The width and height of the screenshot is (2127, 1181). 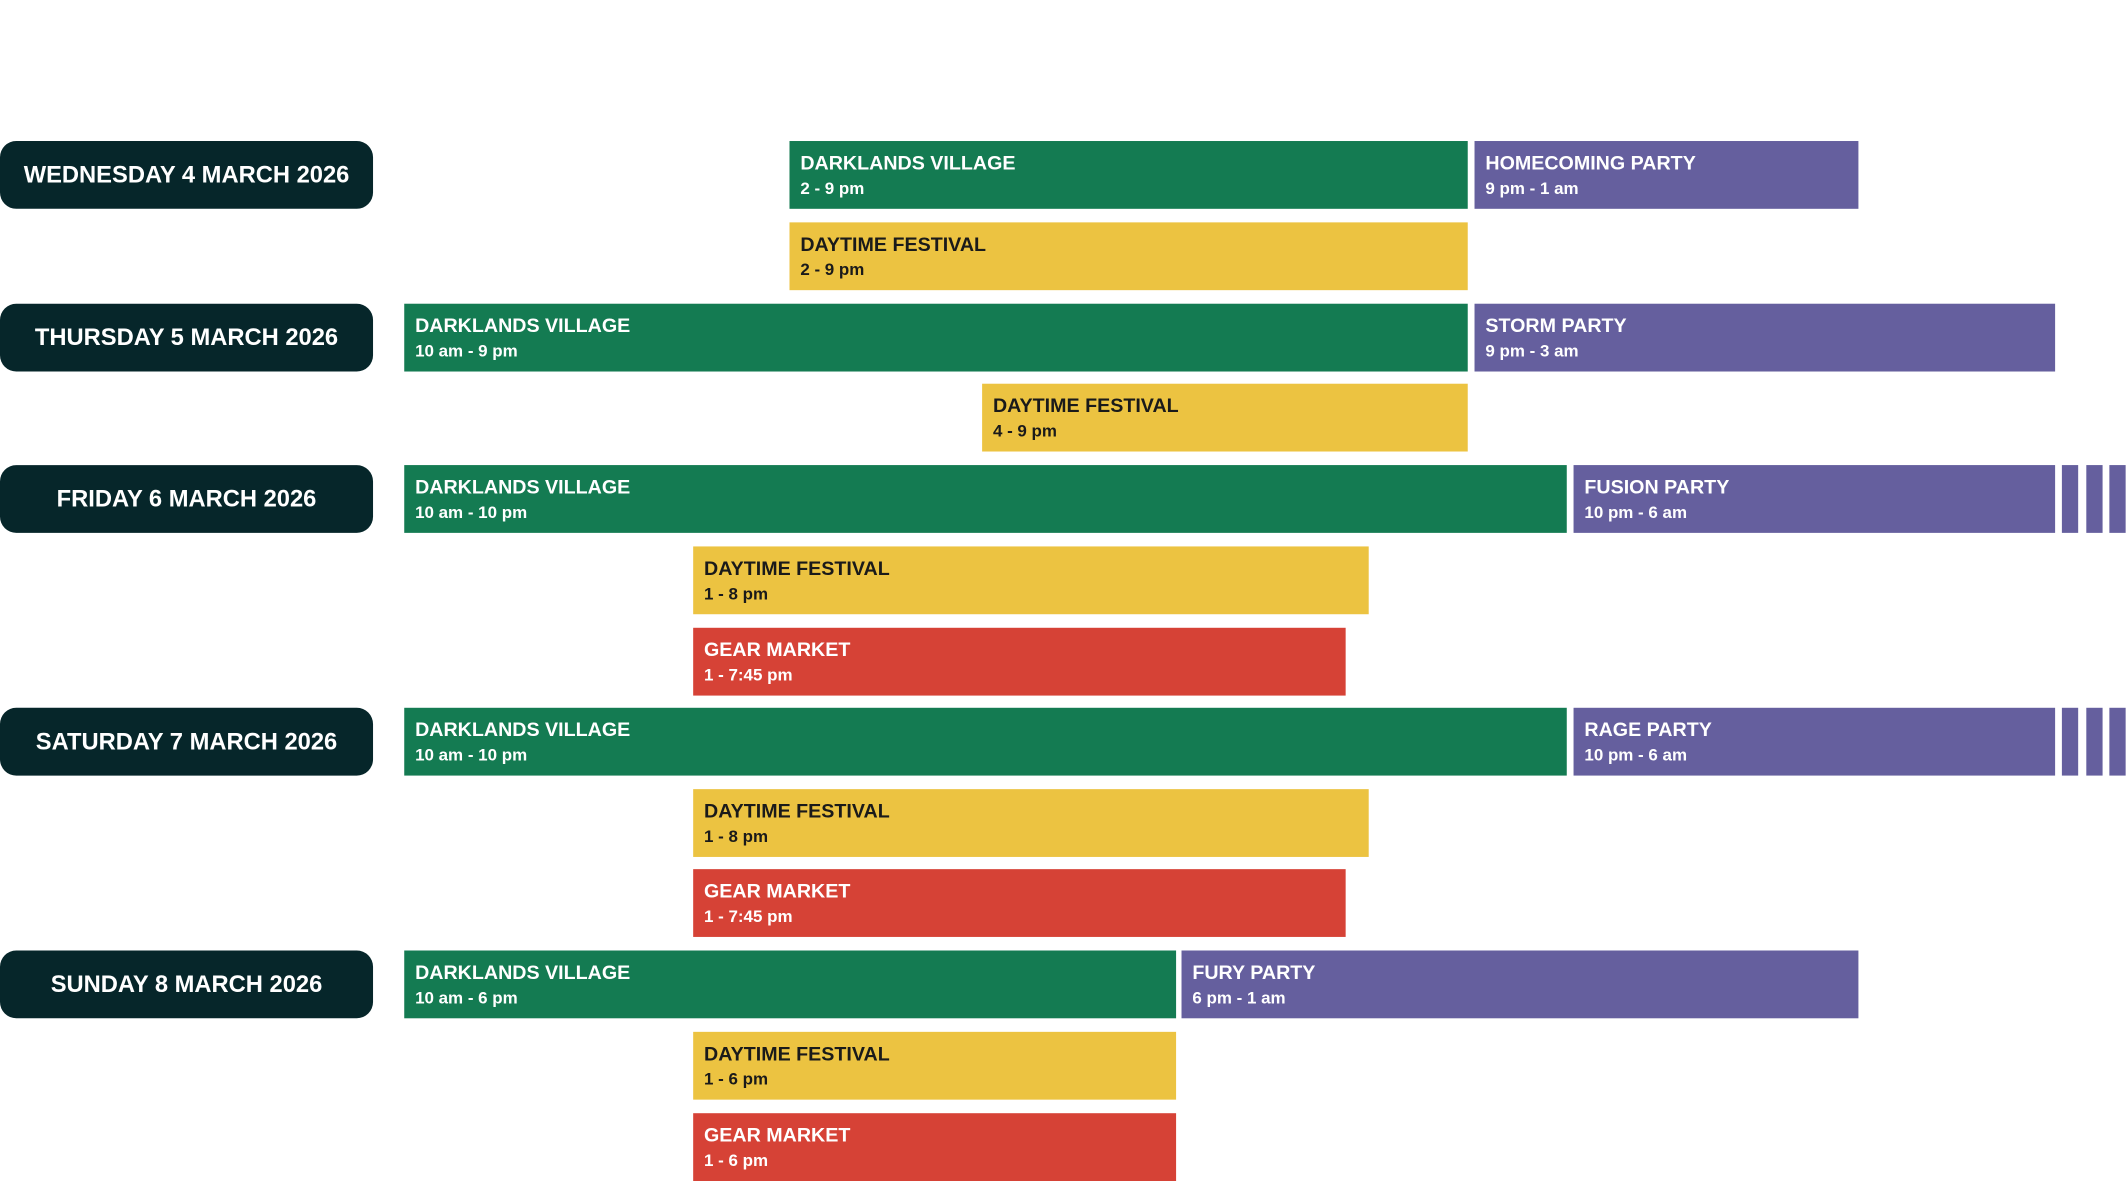 I want to click on event: HOMECOMING PARTY 9 pm - 1 am, so click(x=1666, y=175).